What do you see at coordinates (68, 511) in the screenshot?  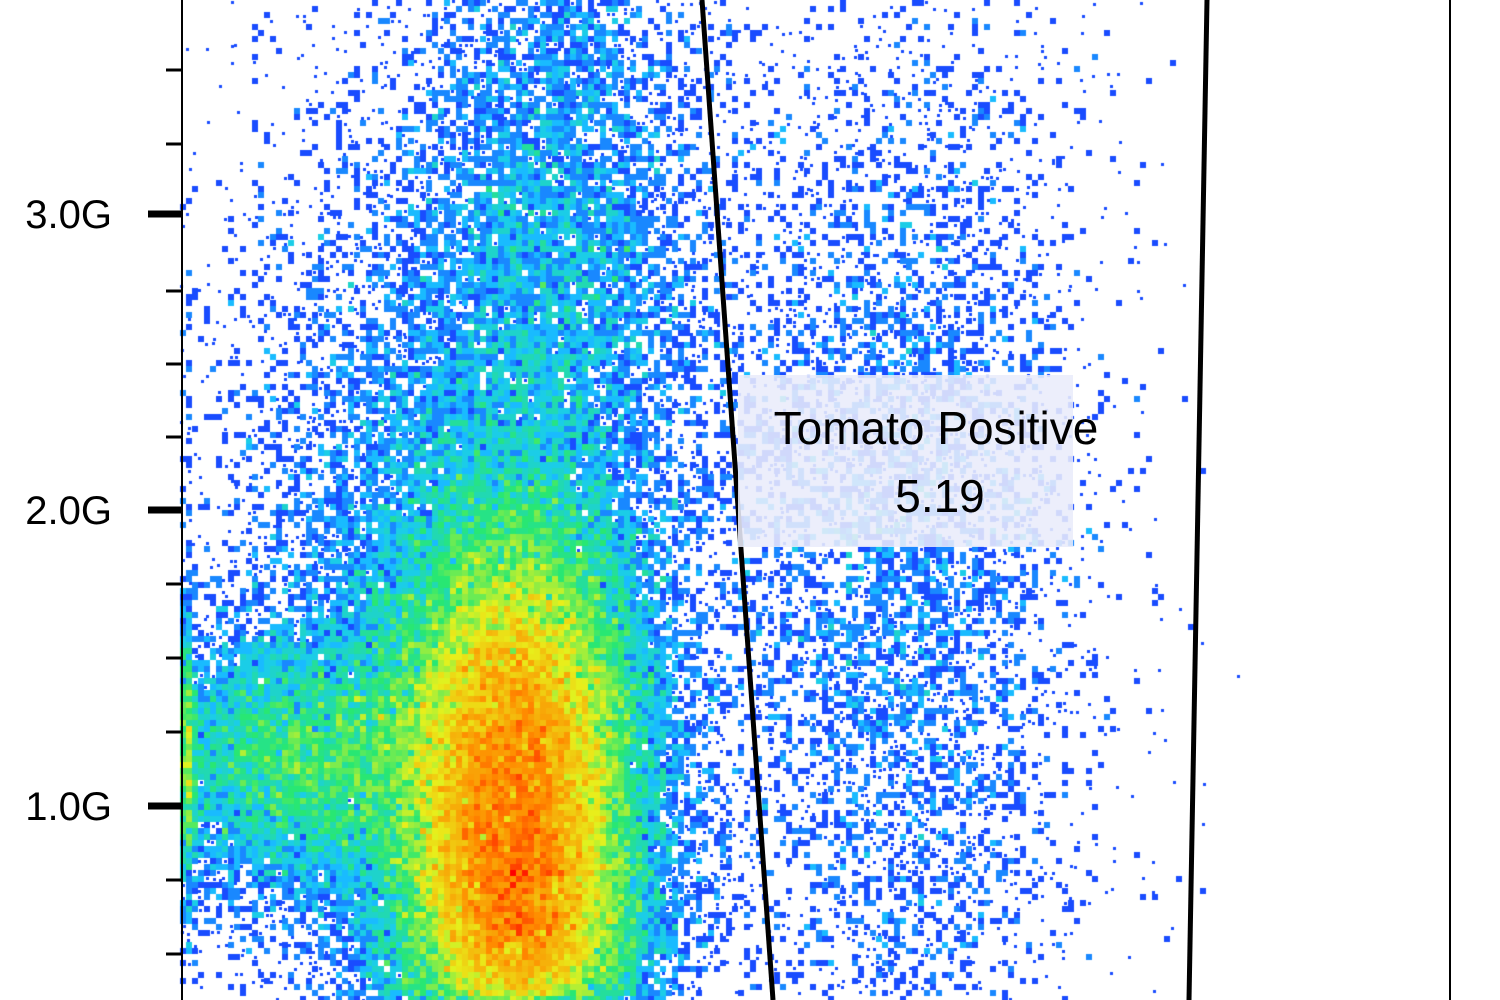 I see `y-tick-label: 2.0G` at bounding box center [68, 511].